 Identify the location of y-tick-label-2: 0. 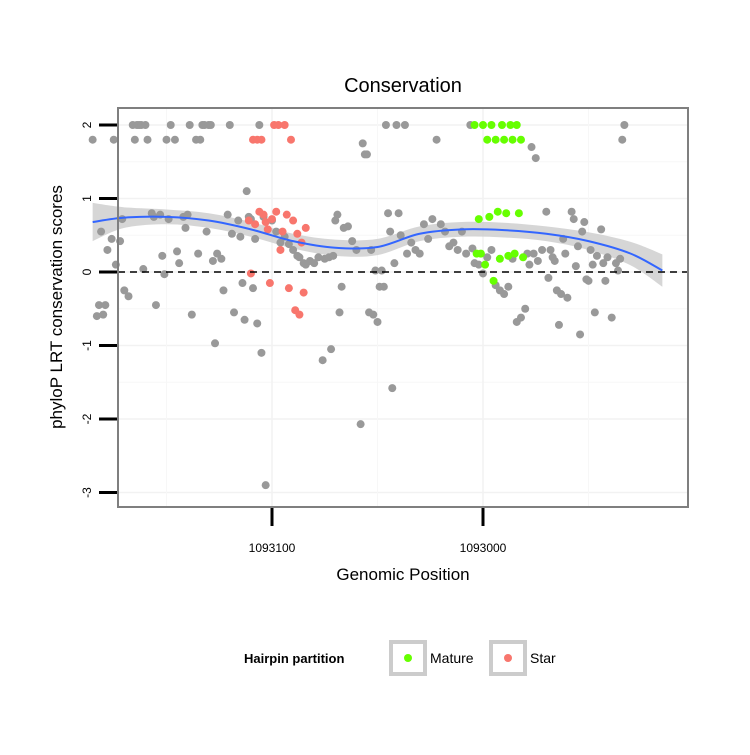
(87, 271).